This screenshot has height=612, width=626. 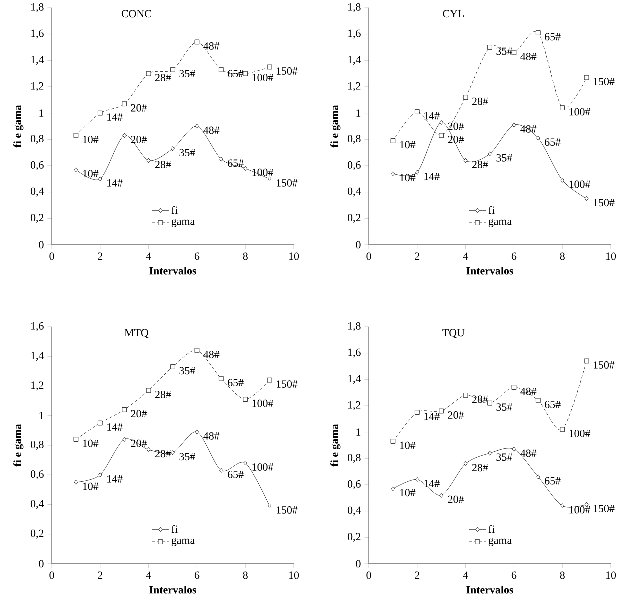 I want to click on chart-title: CYL, so click(x=453, y=14).